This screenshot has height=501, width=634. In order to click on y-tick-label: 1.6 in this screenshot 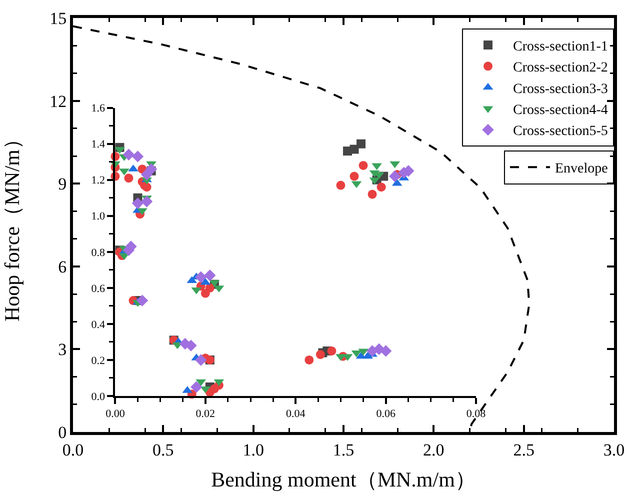, I will do `click(98, 108)`.